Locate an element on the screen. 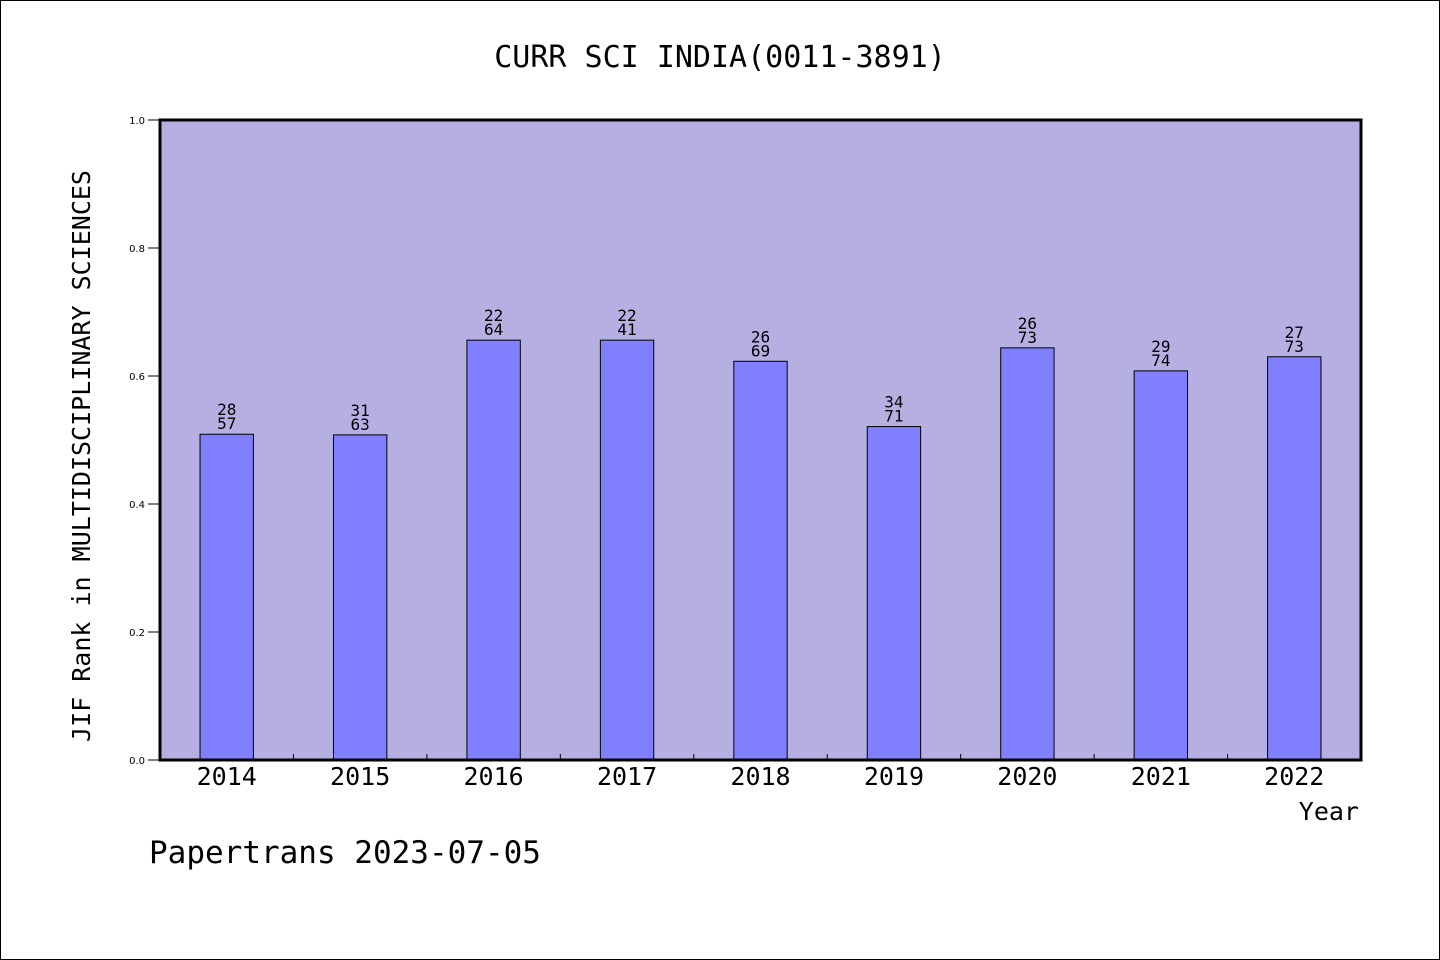 The image size is (1440, 960). bar-2022 is located at coordinates (1294, 558).